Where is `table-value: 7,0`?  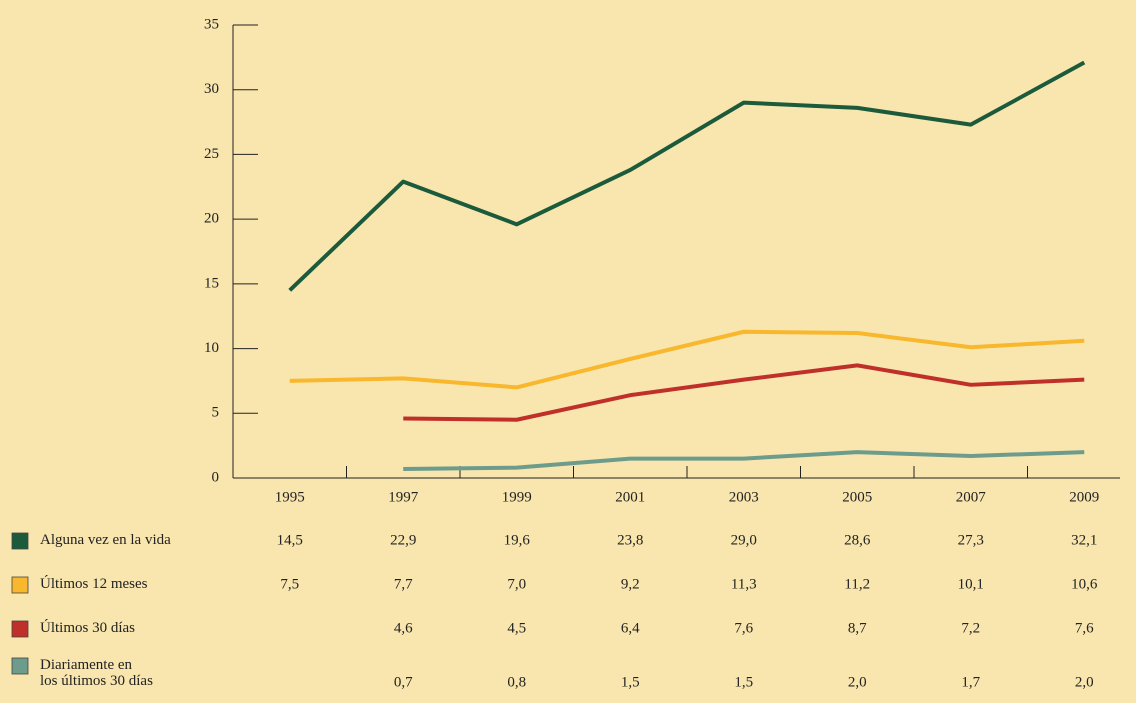
table-value: 7,0 is located at coordinates (516, 584).